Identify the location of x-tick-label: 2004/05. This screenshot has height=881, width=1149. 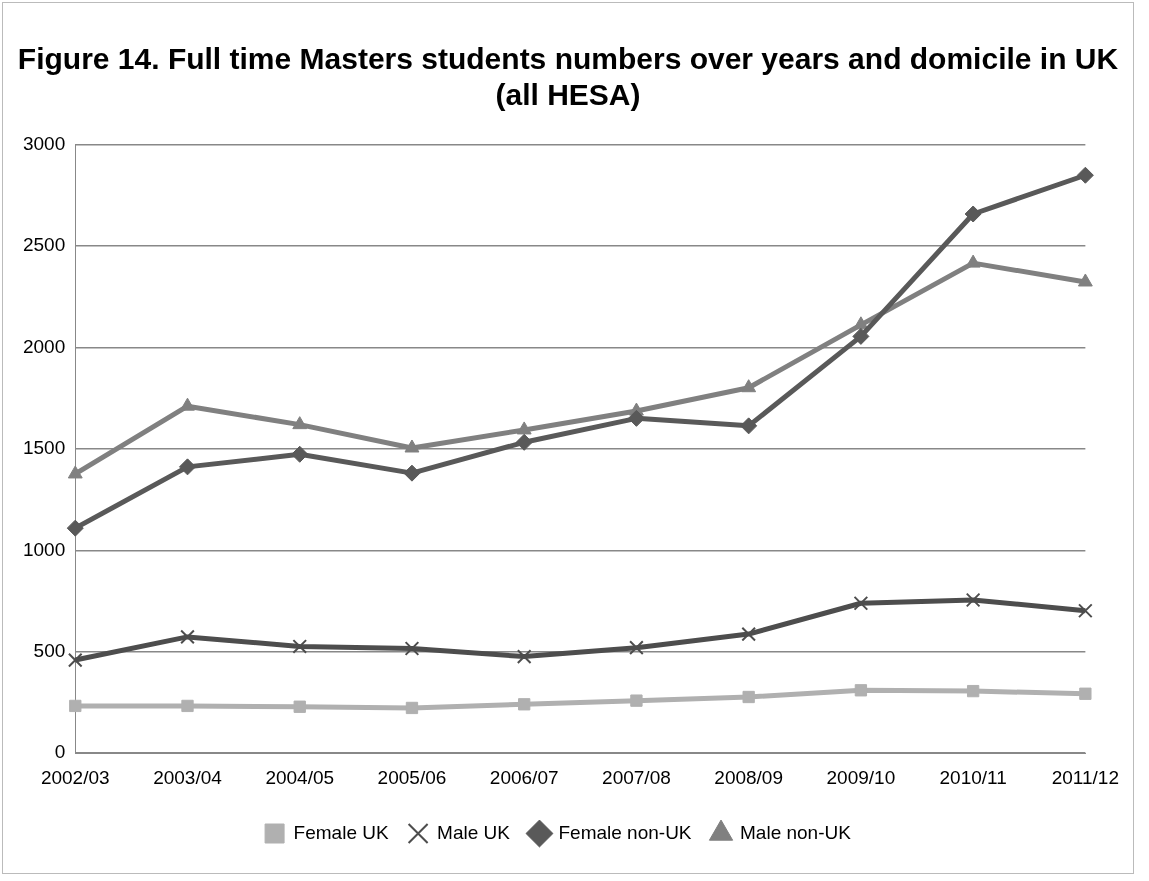
(300, 777).